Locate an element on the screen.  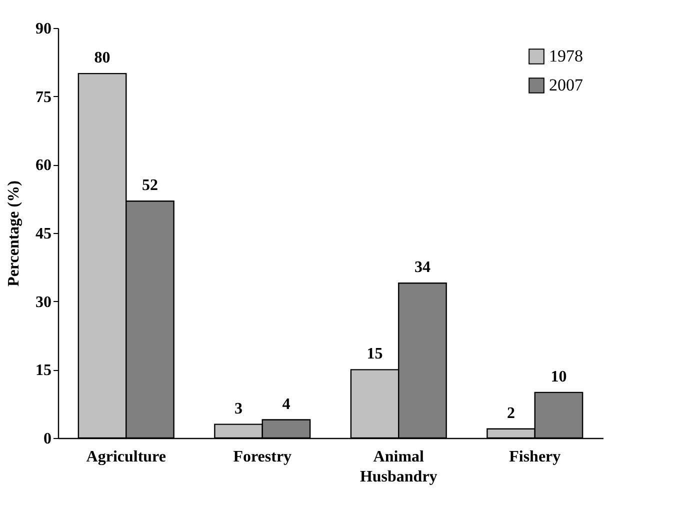
x-tick-label: Forestry is located at coordinates (262, 457).